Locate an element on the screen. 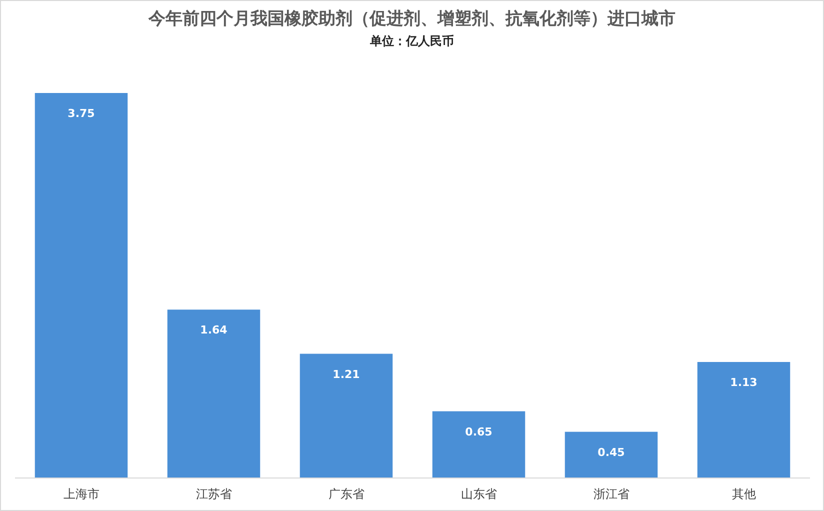  x-tick-label: 上海市 is located at coordinates (81, 494).